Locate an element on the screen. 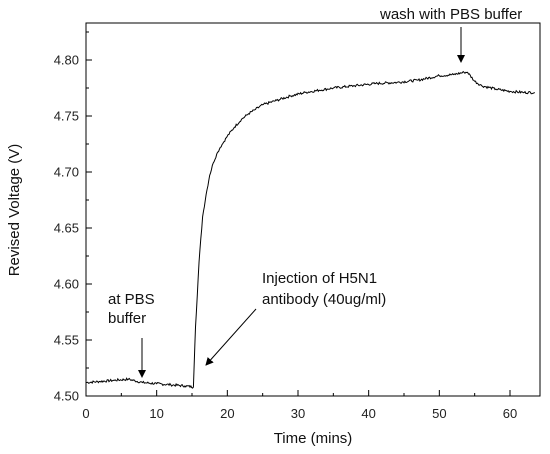 The image size is (550, 454). x-tick-label: 50 is located at coordinates (439, 413).